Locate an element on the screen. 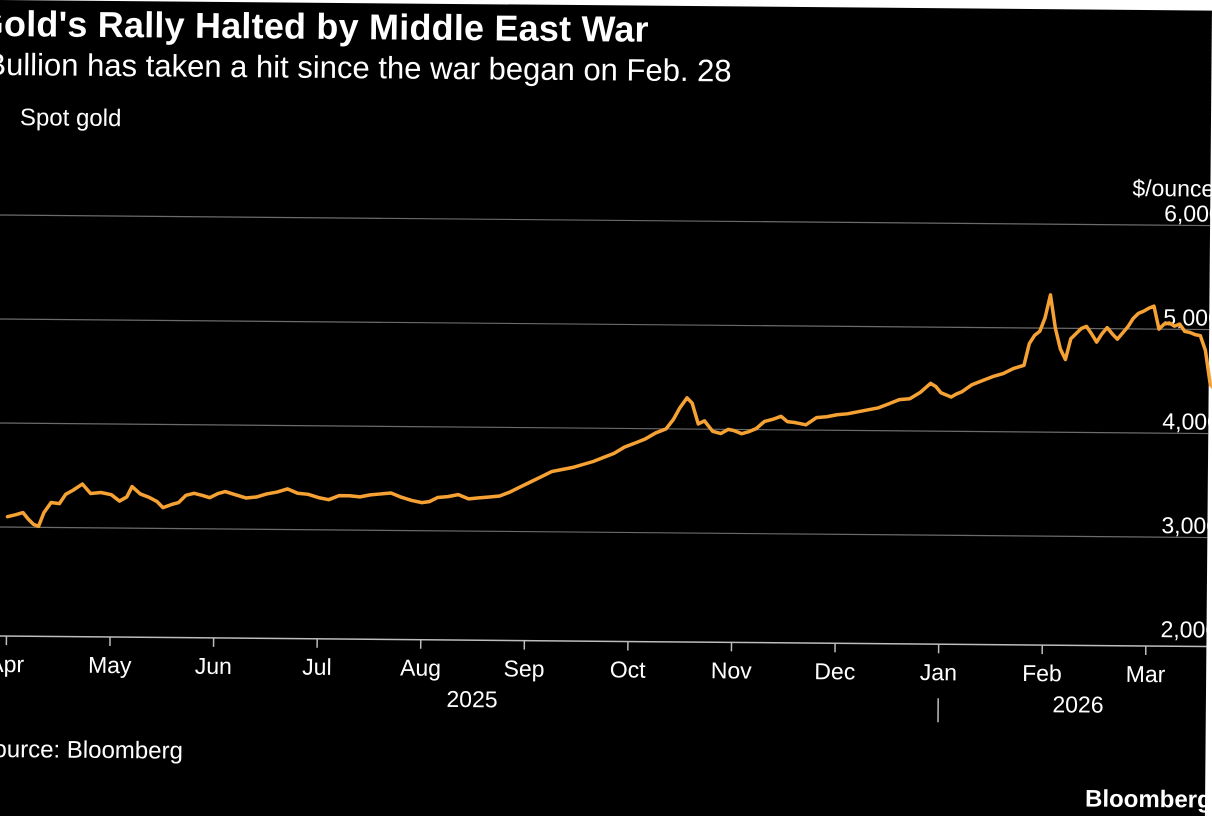 Image resolution: width=1212 pixels, height=816 pixels. source-note: Source: Bloomberg is located at coordinates (92, 750).